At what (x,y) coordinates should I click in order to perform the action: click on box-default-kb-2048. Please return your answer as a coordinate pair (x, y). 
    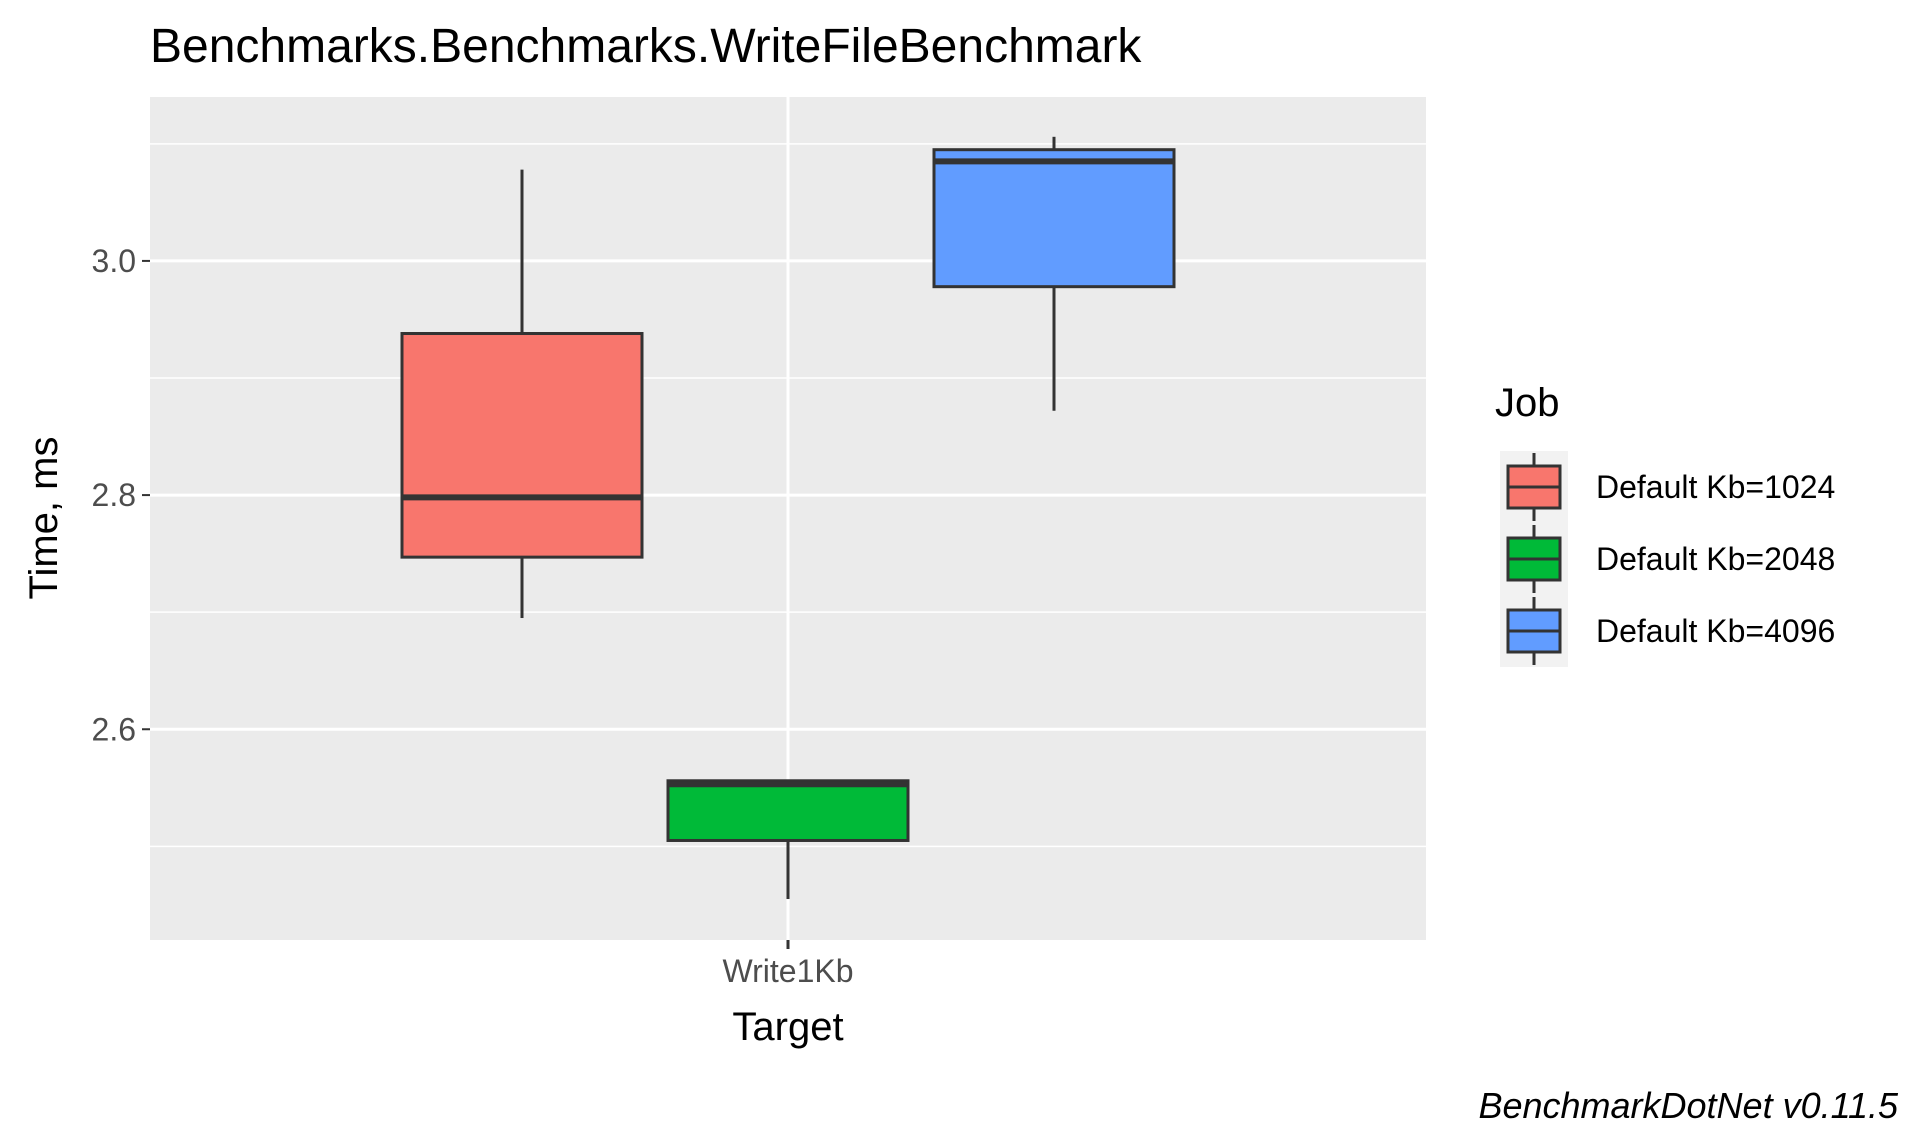
    Looking at the image, I should click on (788, 839).